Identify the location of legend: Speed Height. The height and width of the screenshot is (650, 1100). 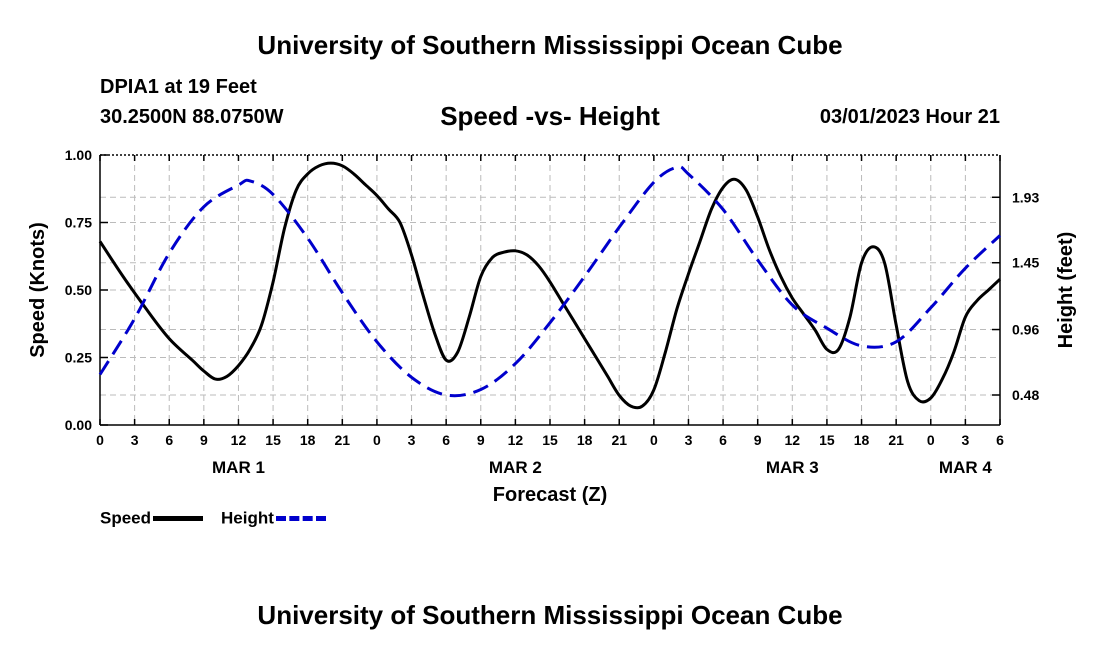
(213, 518).